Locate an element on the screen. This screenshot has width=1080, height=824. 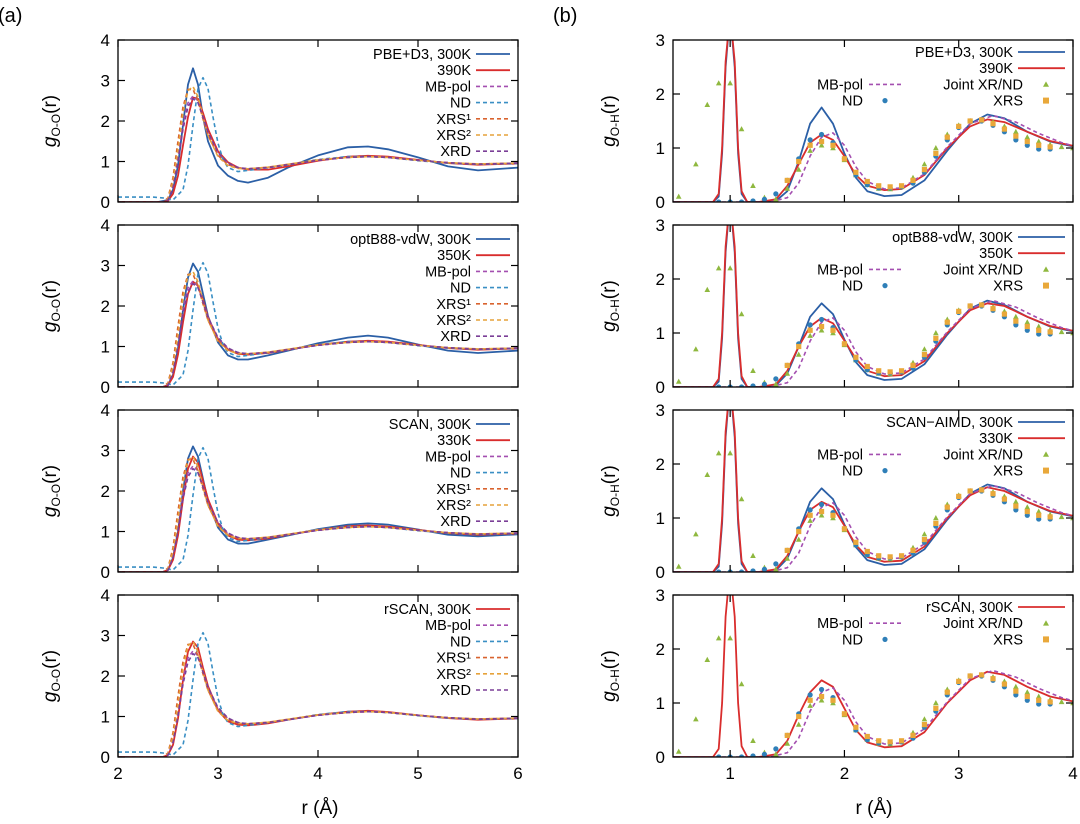
y-axis-title: gO-O(r) is located at coordinates (51, 306).